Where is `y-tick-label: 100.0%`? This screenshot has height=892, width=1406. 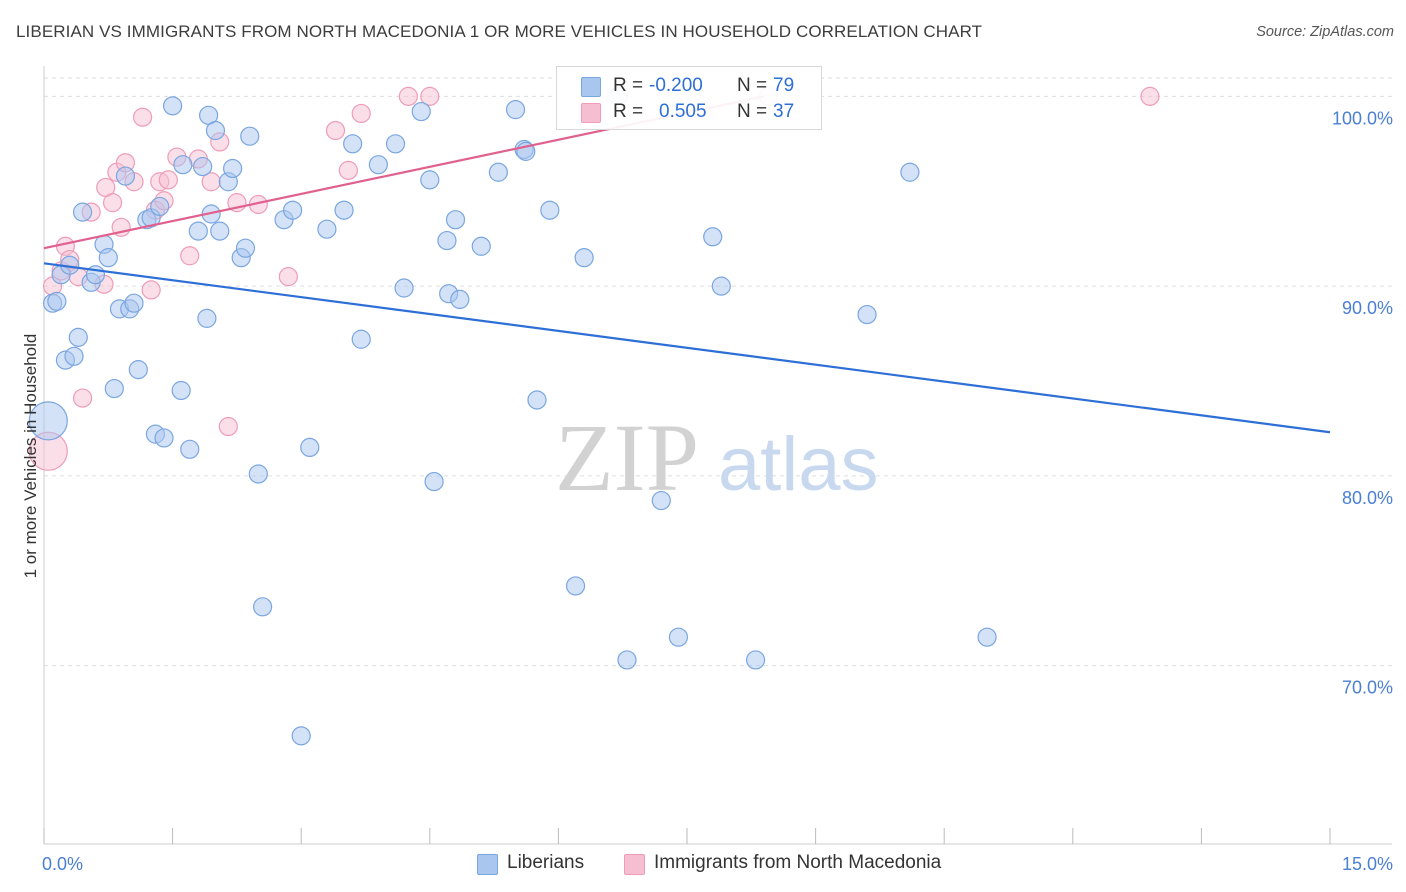
y-tick-label: 100.0% is located at coordinates (1362, 118).